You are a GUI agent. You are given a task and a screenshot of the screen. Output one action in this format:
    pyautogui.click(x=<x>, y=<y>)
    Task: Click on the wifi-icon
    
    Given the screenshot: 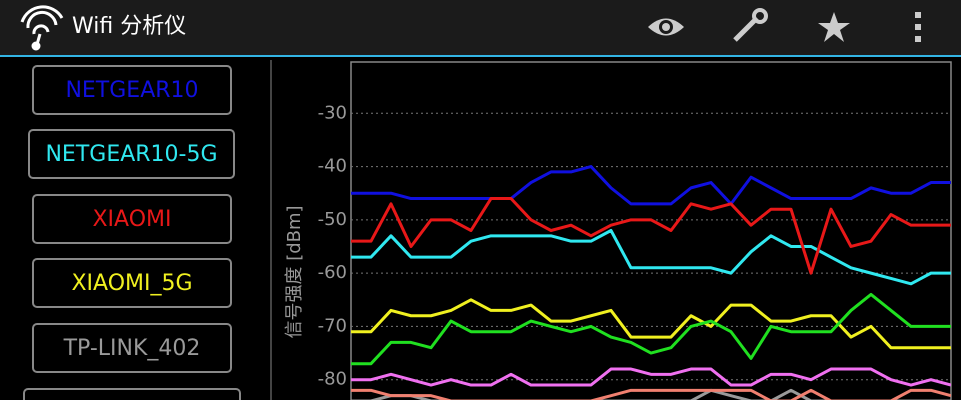 What is the action you would take?
    pyautogui.click(x=42, y=28)
    